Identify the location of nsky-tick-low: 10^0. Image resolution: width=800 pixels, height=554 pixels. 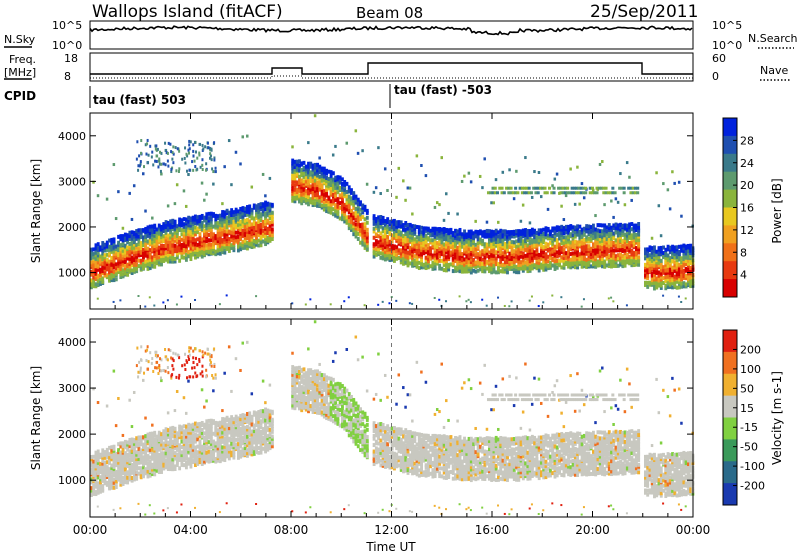
(67, 45).